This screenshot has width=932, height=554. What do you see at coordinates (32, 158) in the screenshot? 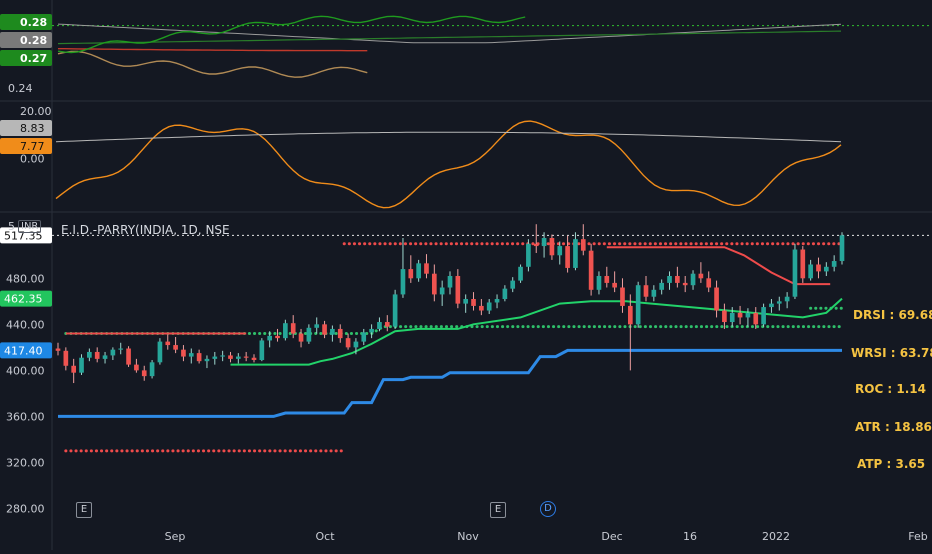
I see `osc-tick-label: 0.00` at bounding box center [32, 158].